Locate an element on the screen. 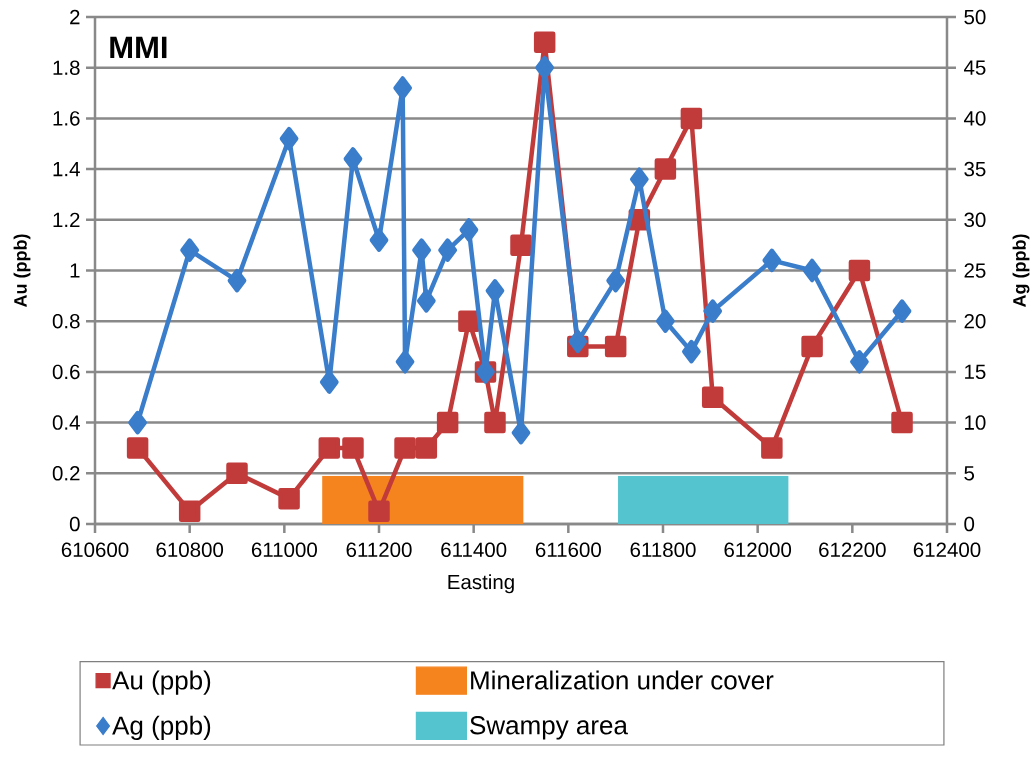 The width and height of the screenshot is (1034, 766). y2-tick-label: 35 is located at coordinates (975, 169).